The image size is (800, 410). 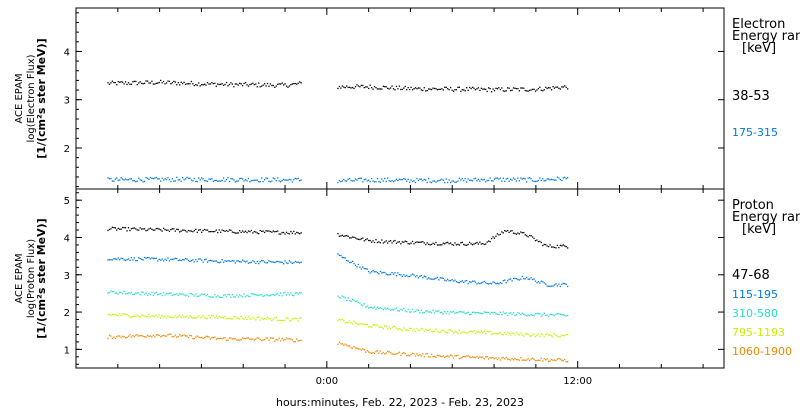 What do you see at coordinates (755, 313) in the screenshot?
I see `proton-legend-entry: 310-580` at bounding box center [755, 313].